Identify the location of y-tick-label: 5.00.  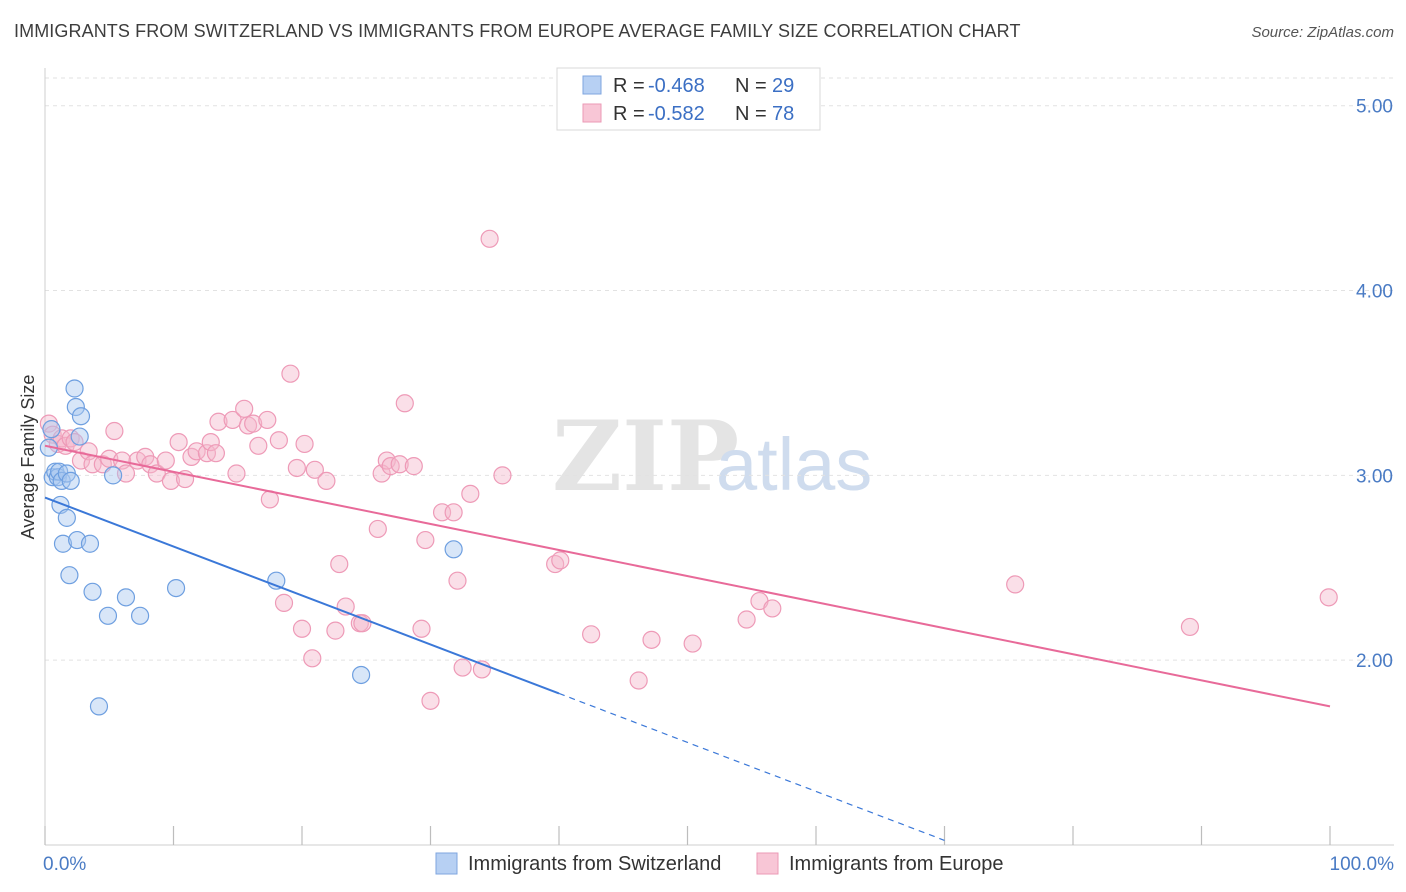
(1374, 107).